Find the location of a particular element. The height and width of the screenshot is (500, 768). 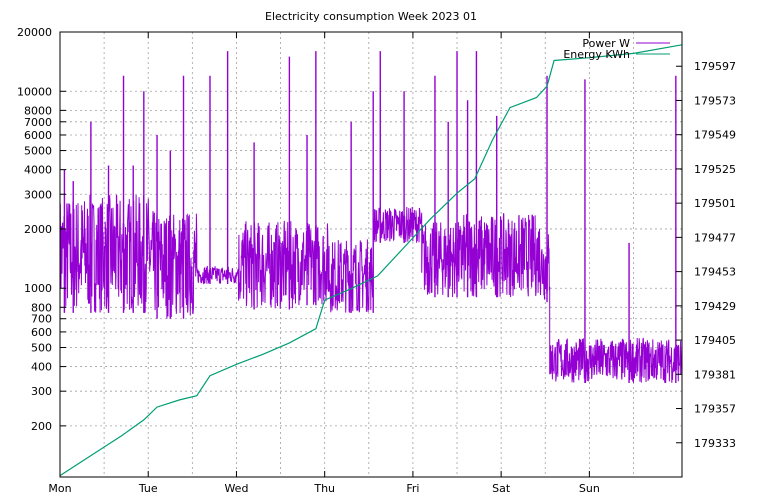

legend-label-energy: Energy KWh is located at coordinates (596, 54).